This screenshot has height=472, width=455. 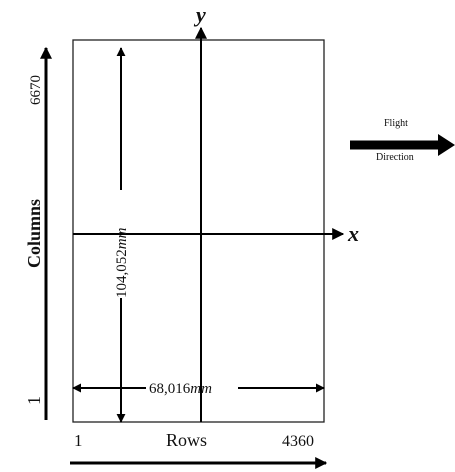 What do you see at coordinates (396, 123) in the screenshot?
I see `flight-label: Flight` at bounding box center [396, 123].